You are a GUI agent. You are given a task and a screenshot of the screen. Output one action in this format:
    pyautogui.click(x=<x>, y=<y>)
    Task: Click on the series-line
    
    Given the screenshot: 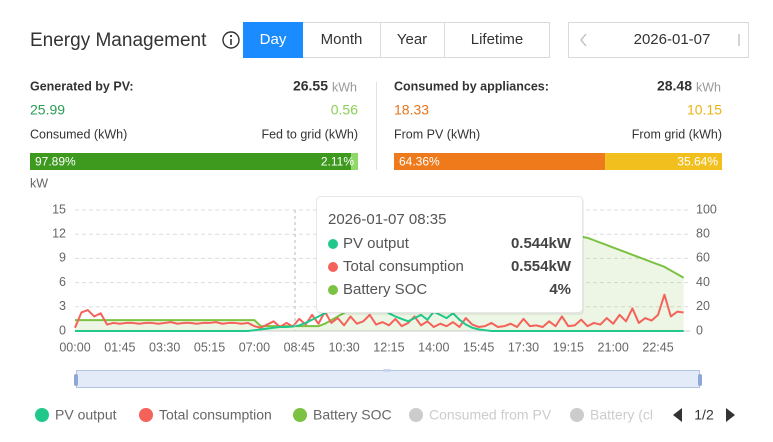 What is the action you would take?
    pyautogui.click(x=379, y=311)
    